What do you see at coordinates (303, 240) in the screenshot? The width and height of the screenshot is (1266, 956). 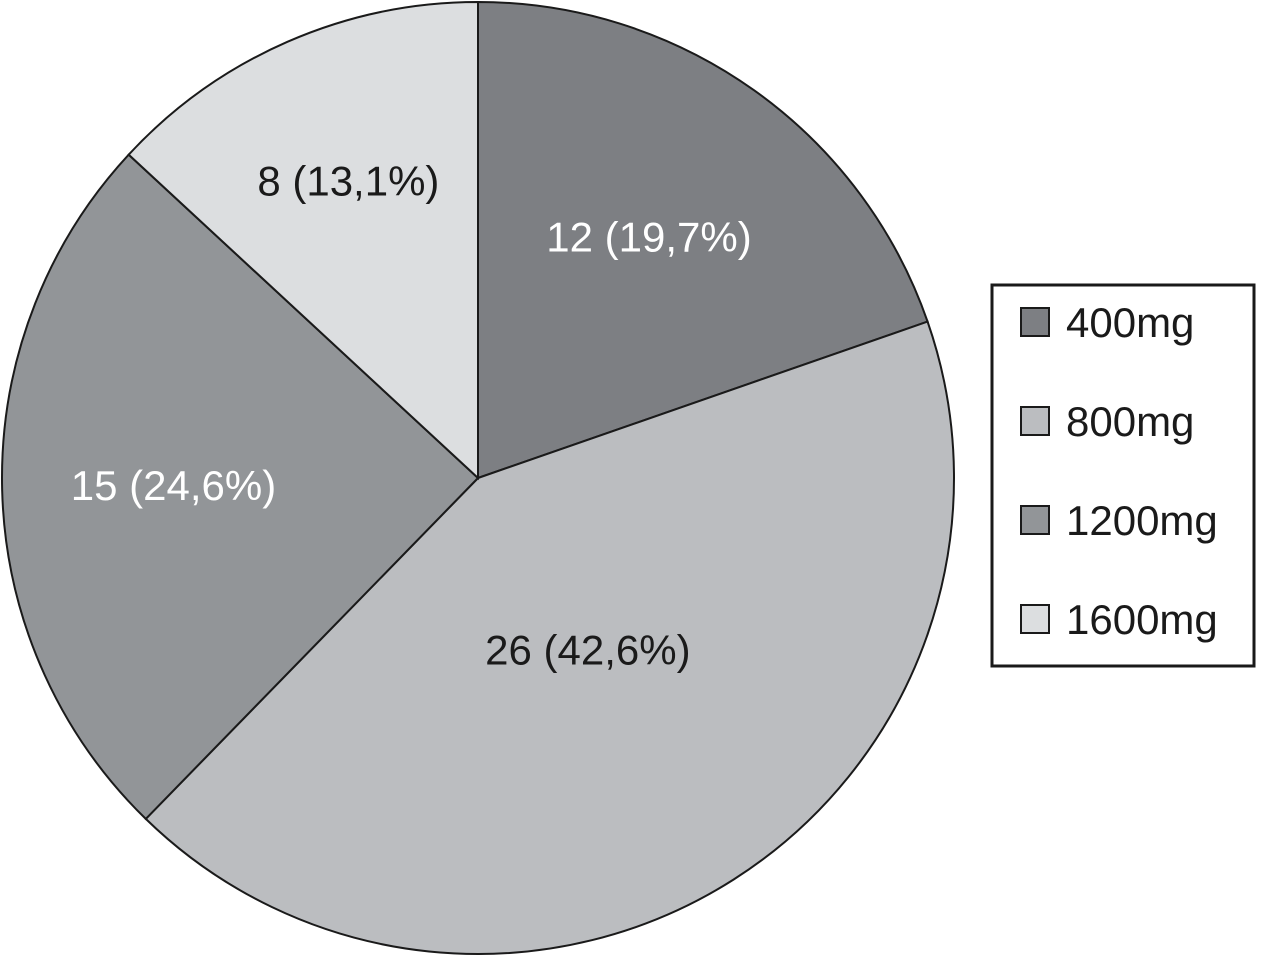 I see `pie-slice-1600mg` at bounding box center [303, 240].